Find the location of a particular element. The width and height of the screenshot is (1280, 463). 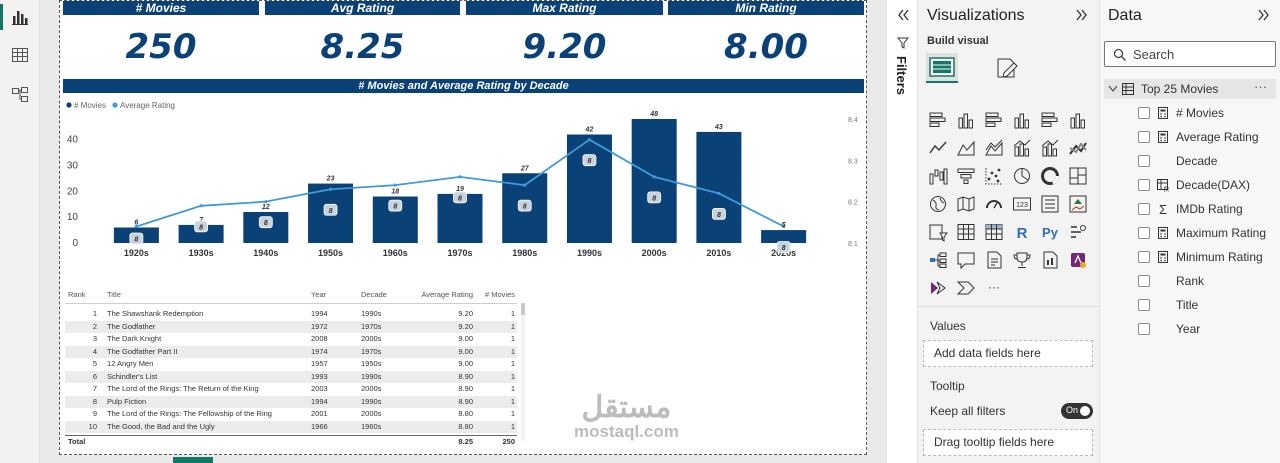

clustered-column-chart-icon is located at coordinates (1022, 120).